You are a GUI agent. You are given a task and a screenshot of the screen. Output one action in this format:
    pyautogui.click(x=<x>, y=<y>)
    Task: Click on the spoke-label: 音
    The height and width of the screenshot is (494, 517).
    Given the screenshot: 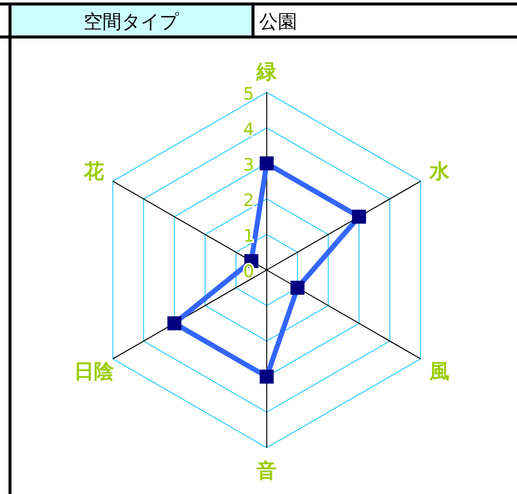 What is the action you would take?
    pyautogui.click(x=266, y=470)
    